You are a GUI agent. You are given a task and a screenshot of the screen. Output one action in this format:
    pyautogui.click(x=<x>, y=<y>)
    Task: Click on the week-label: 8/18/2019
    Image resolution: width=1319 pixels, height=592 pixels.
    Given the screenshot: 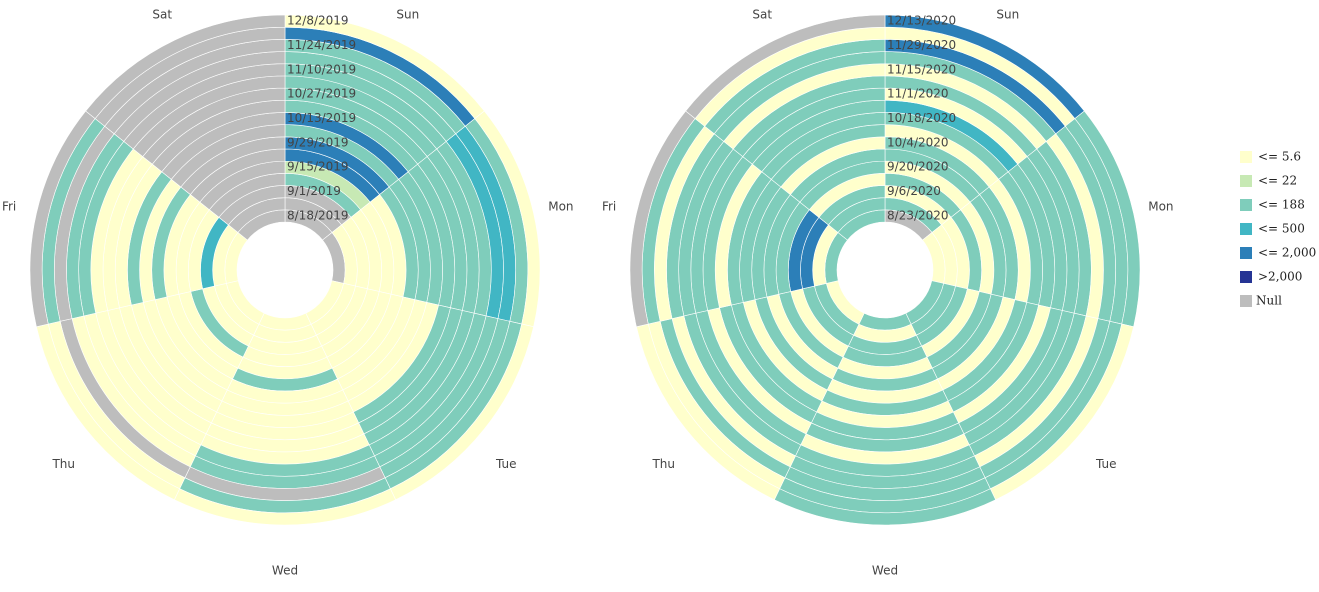 What is the action you would take?
    pyautogui.click(x=318, y=215)
    